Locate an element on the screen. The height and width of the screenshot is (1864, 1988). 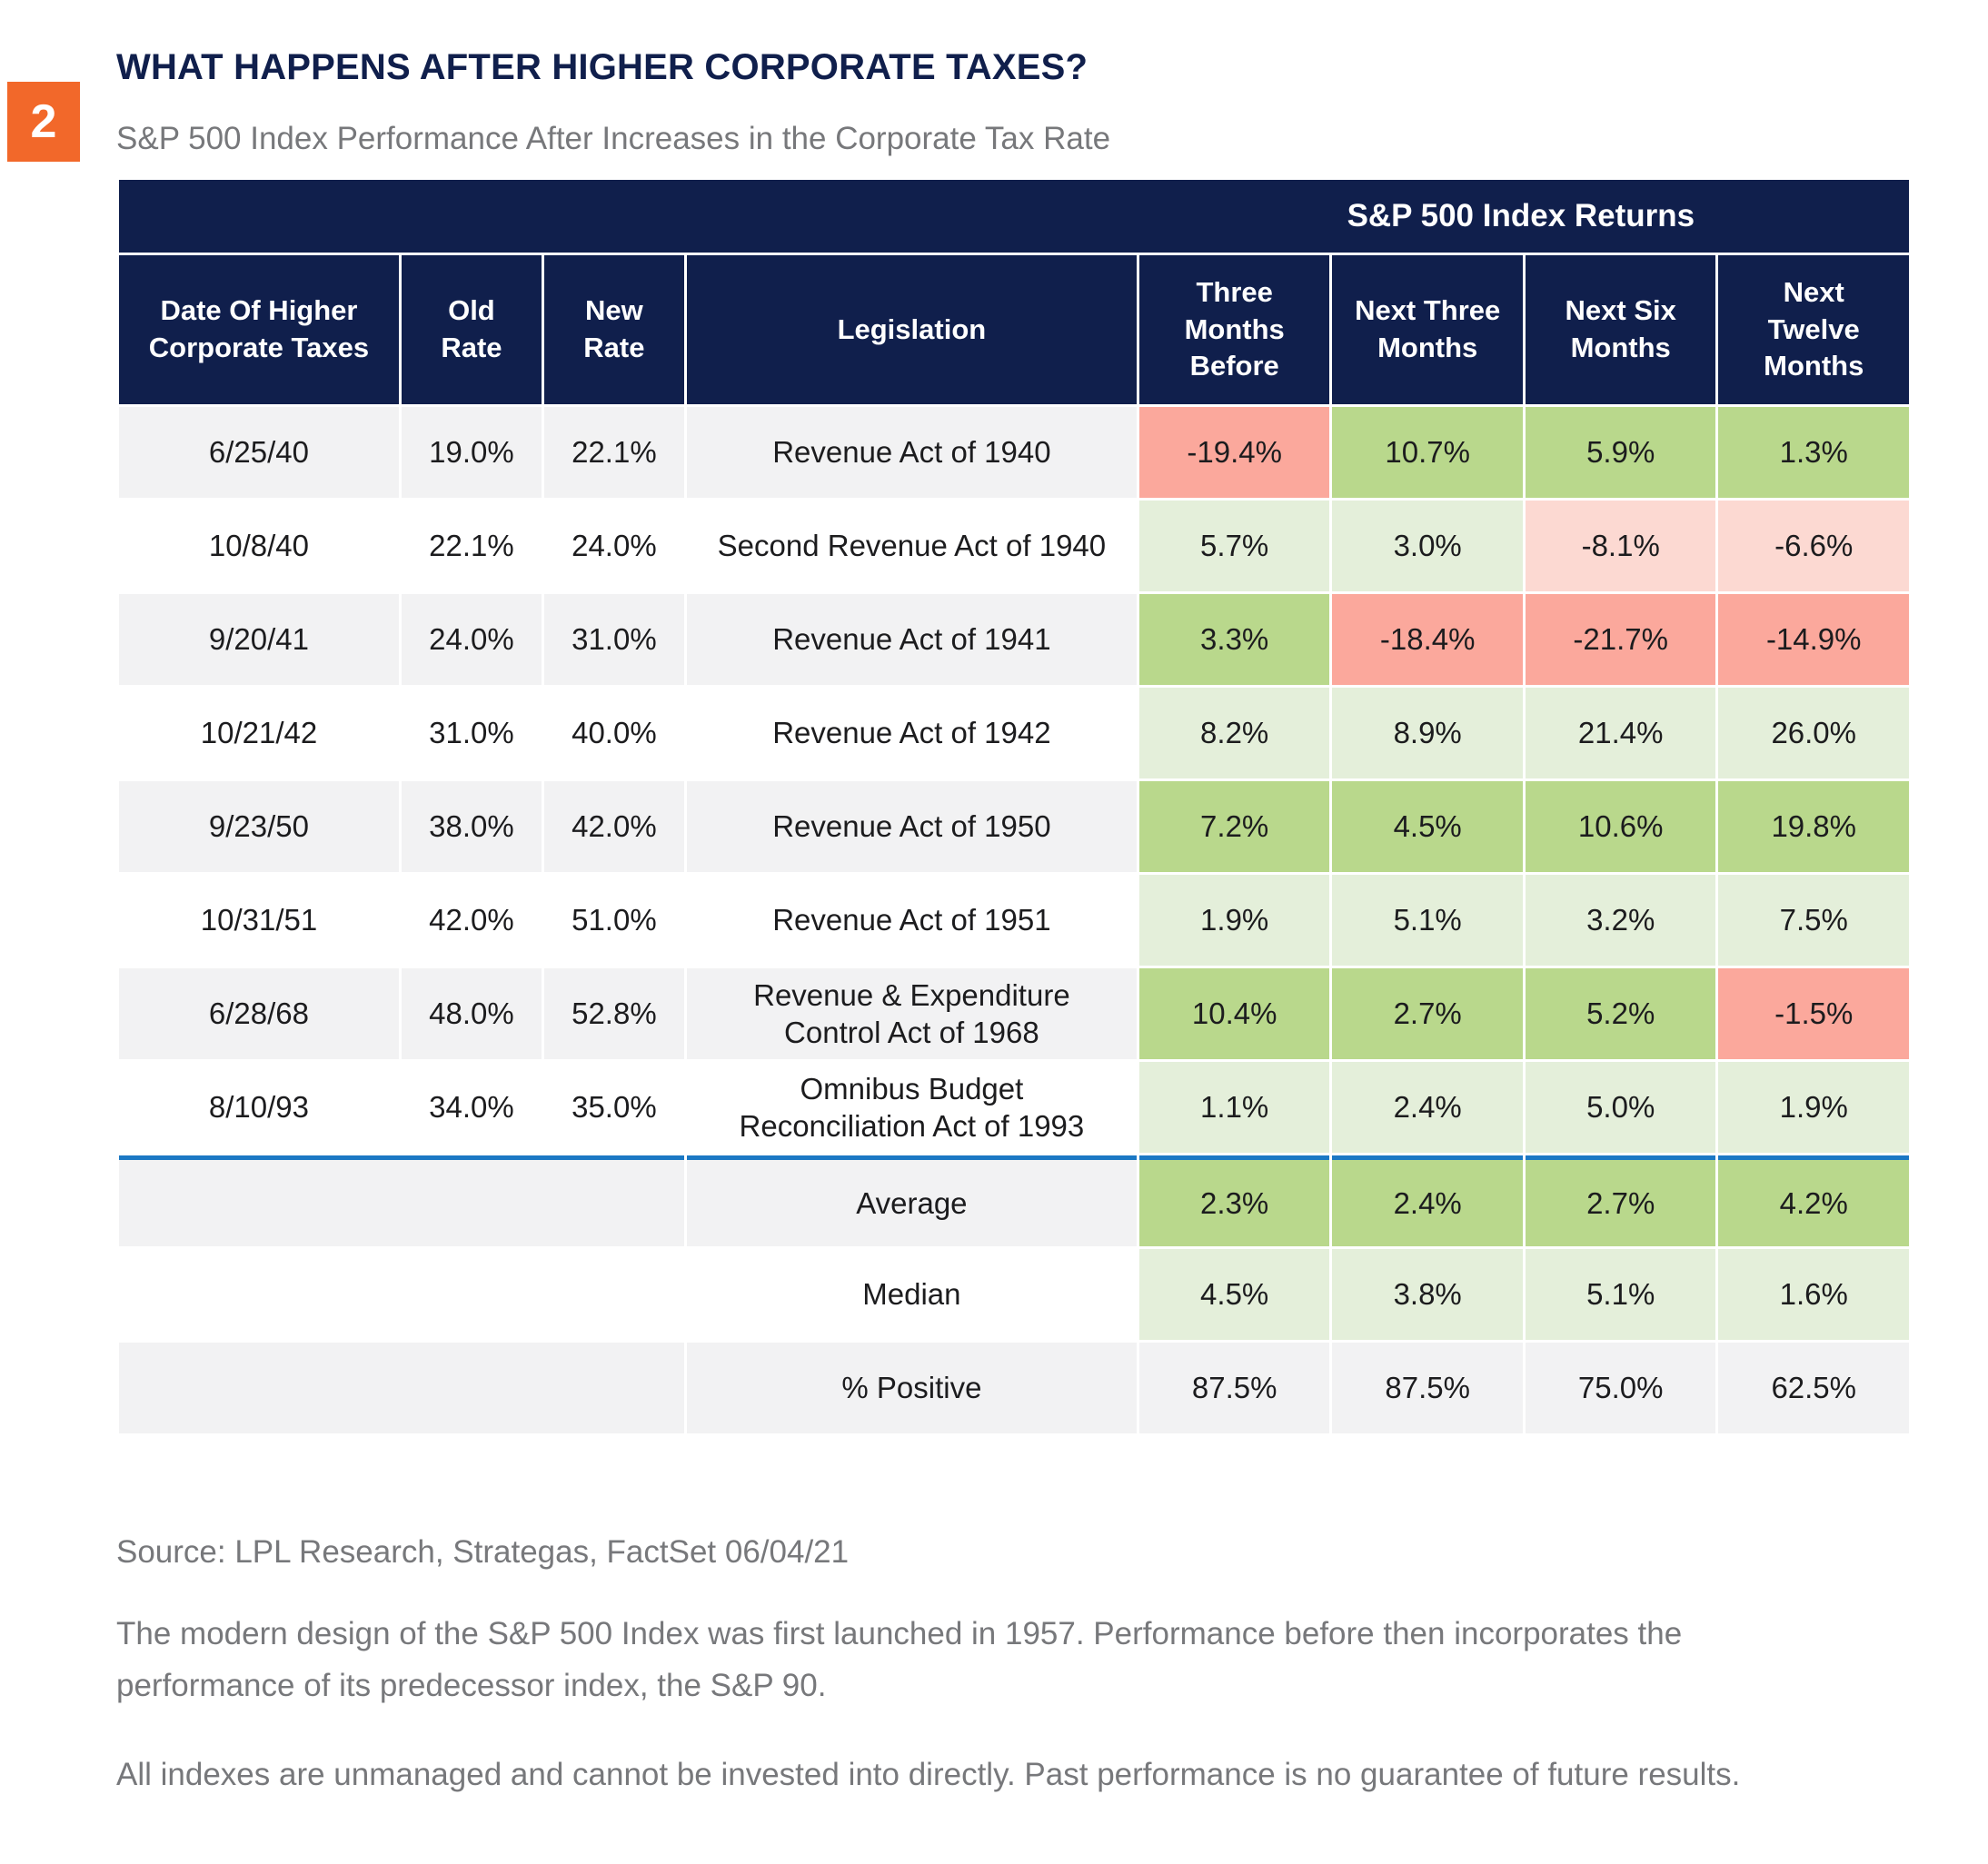
return-cell: 8.2% is located at coordinates (1234, 733).